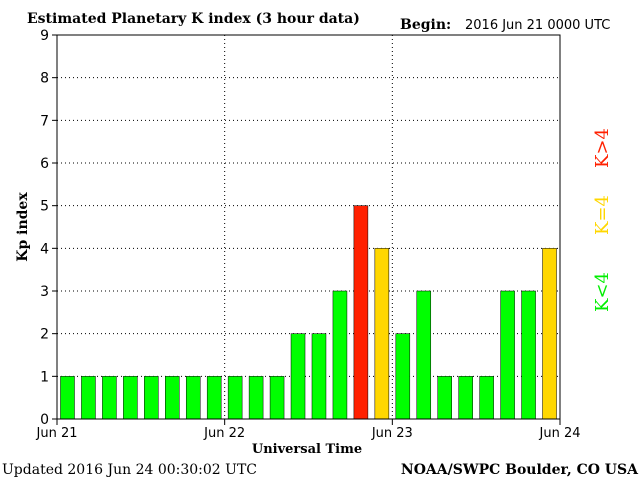 This screenshot has height=480, width=640. I want to click on y-axis-ticks: 0 1 2 3 4 5 6 7 8 9, so click(48, 228).